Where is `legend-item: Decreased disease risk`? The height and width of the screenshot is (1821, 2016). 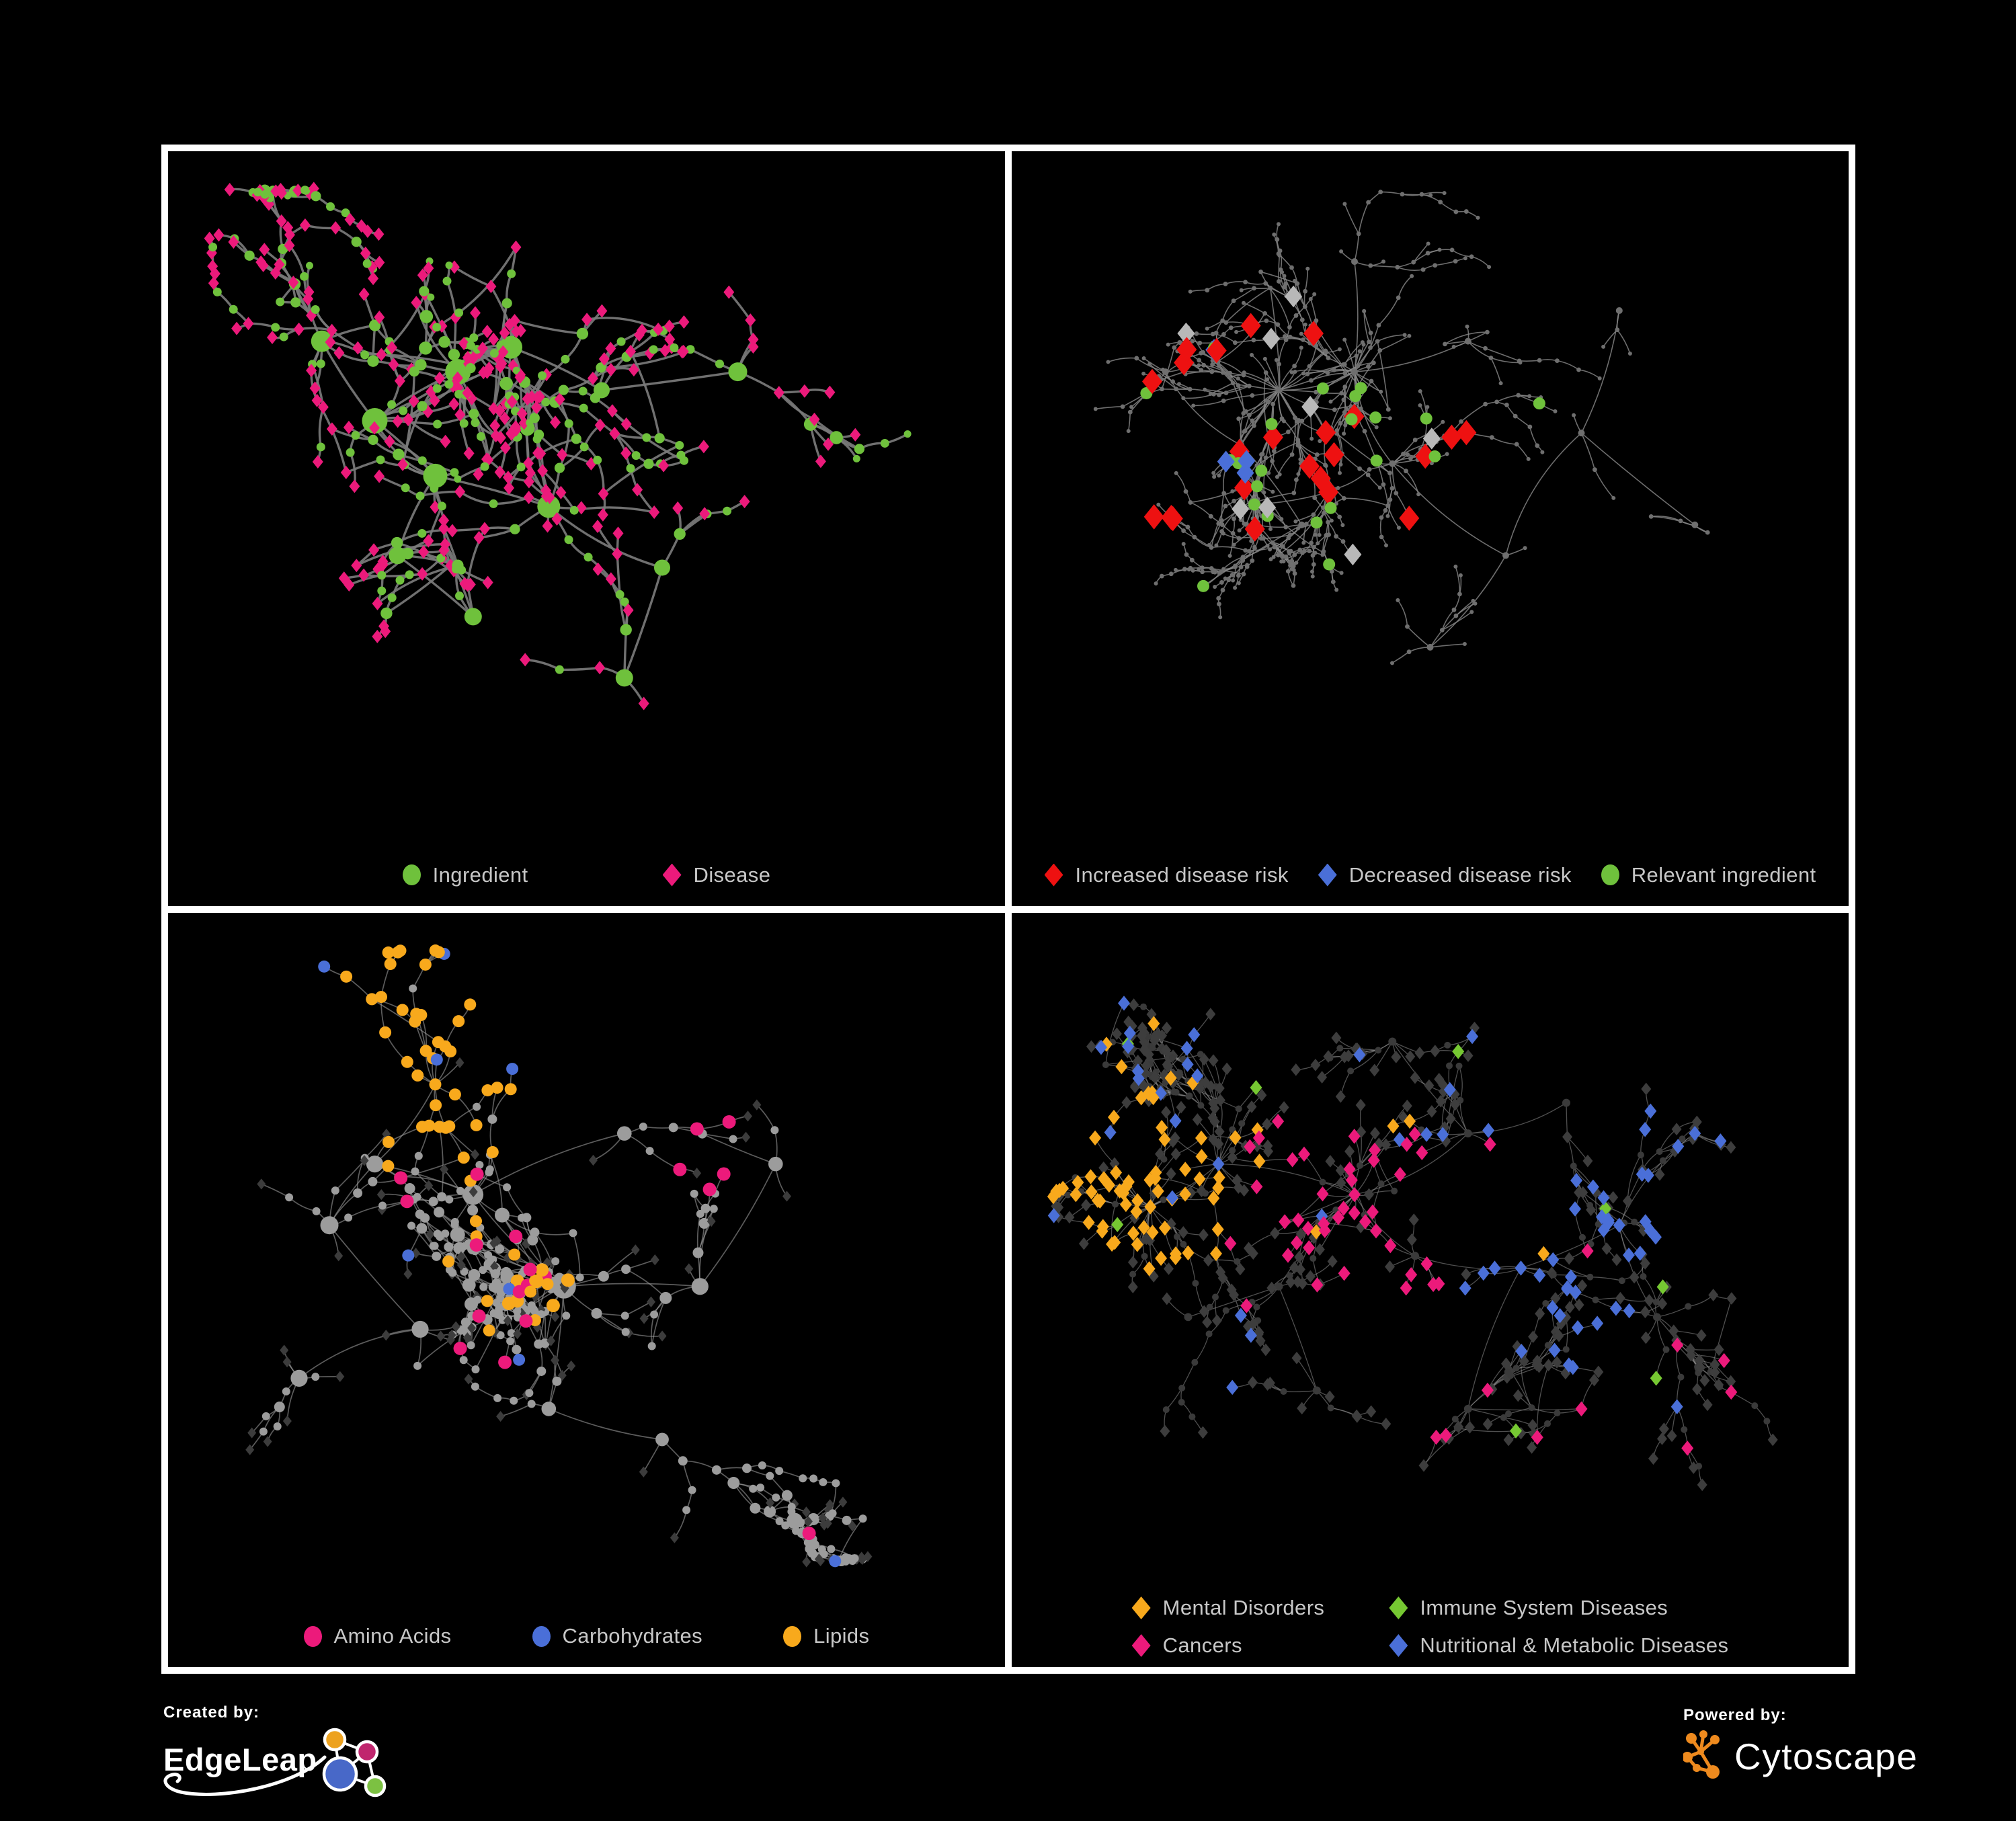
legend-item: Decreased disease risk is located at coordinates (1445, 875).